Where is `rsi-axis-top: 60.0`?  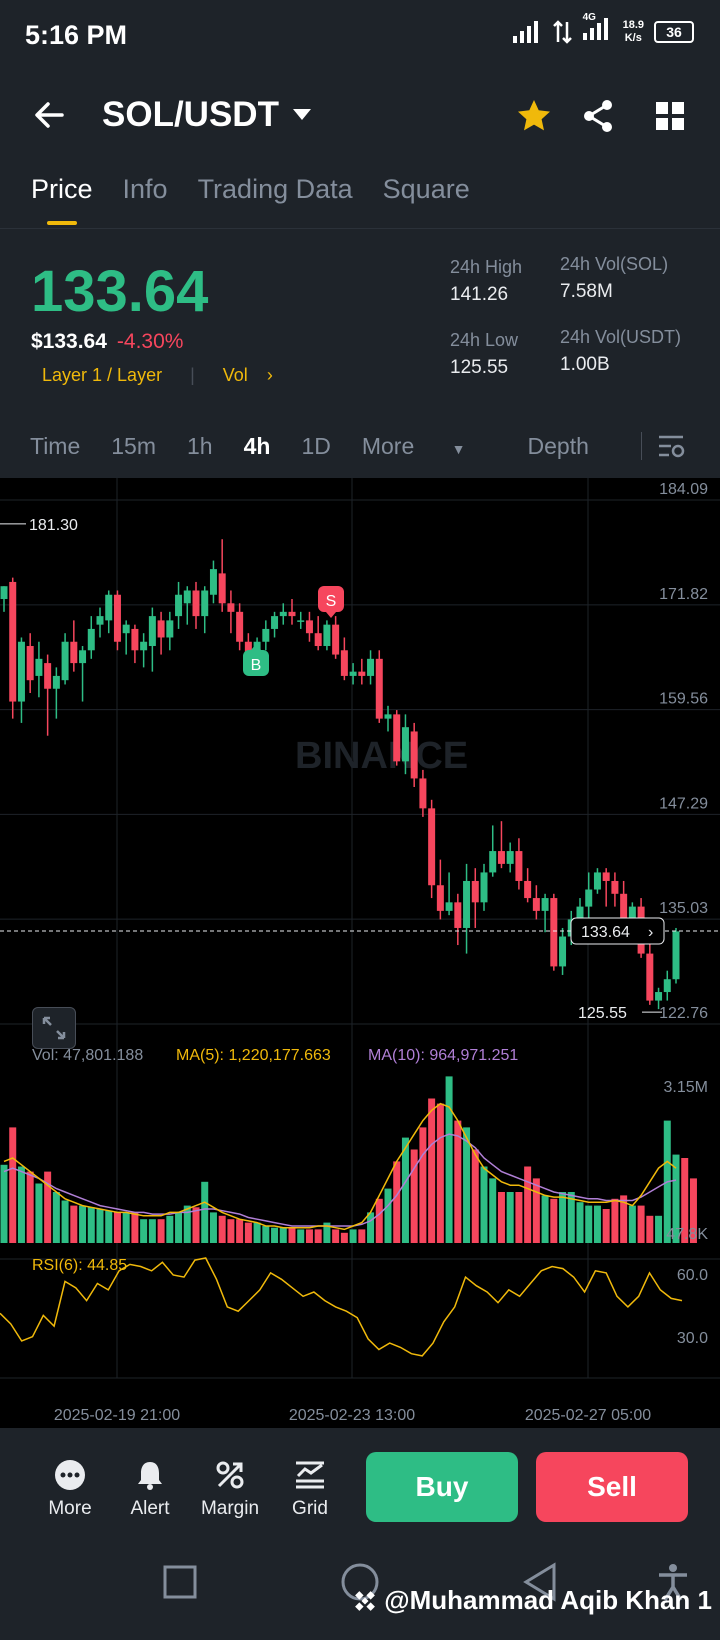 rsi-axis-top: 60.0 is located at coordinates (692, 1275).